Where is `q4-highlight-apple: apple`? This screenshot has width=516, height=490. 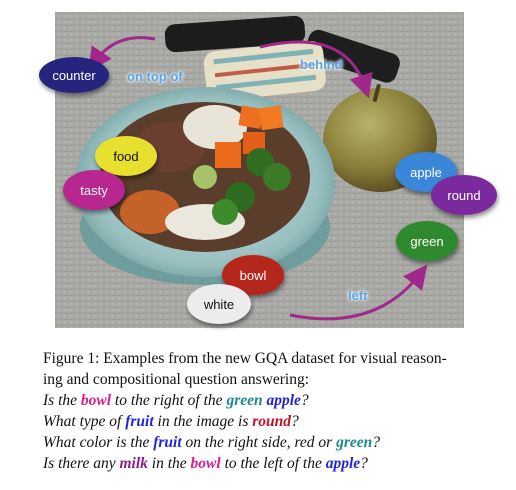
q4-highlight-apple: apple is located at coordinates (343, 463).